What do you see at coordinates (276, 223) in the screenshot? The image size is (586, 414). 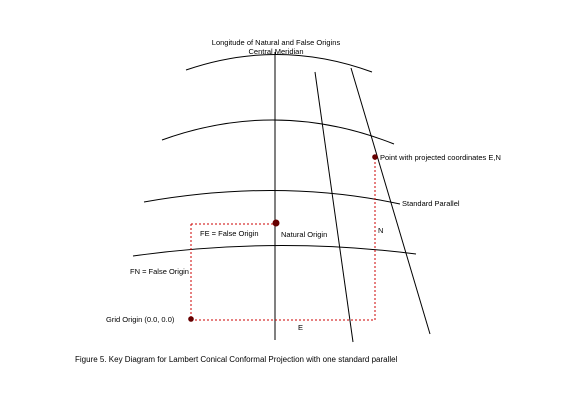 I see `natural-origin-point` at bounding box center [276, 223].